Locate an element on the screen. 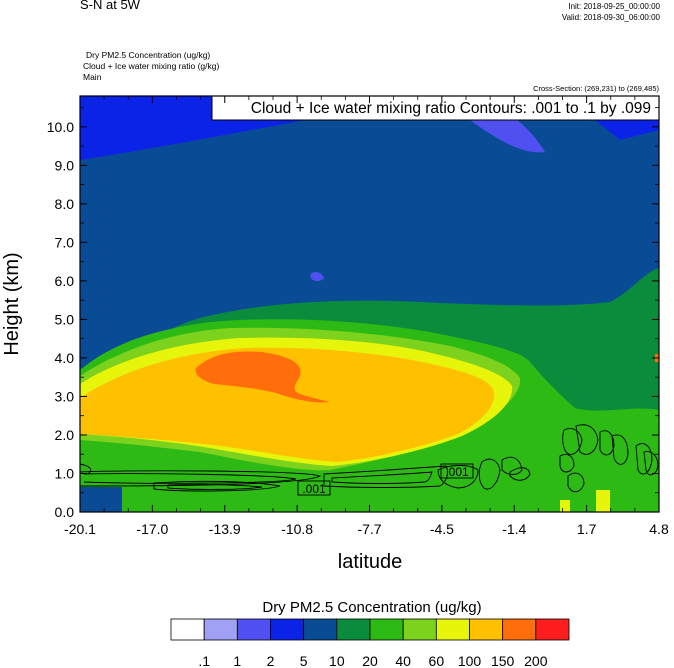  y-tick-label: 9.0 is located at coordinates (65, 165).